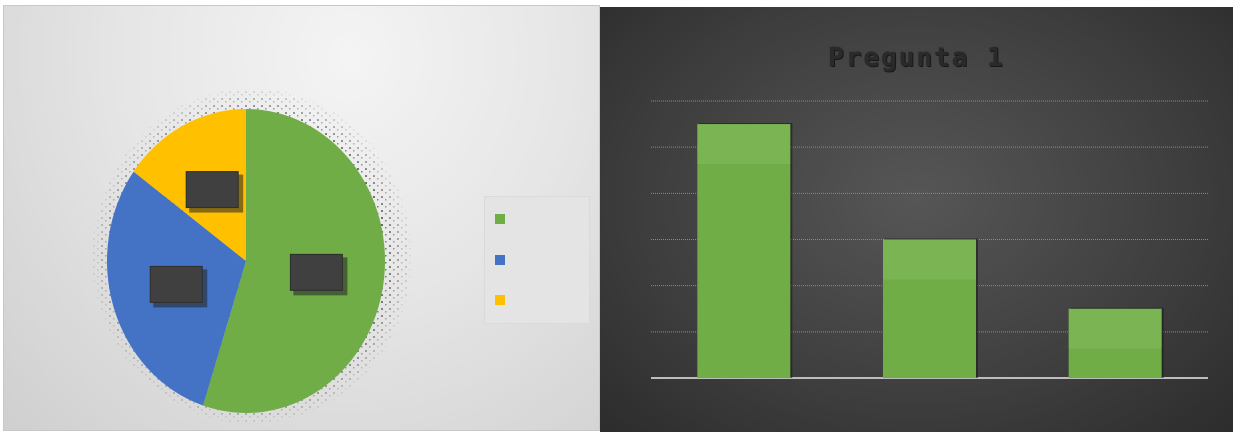 This screenshot has width=1236, height=432. I want to click on pie-legend, so click(537, 260).